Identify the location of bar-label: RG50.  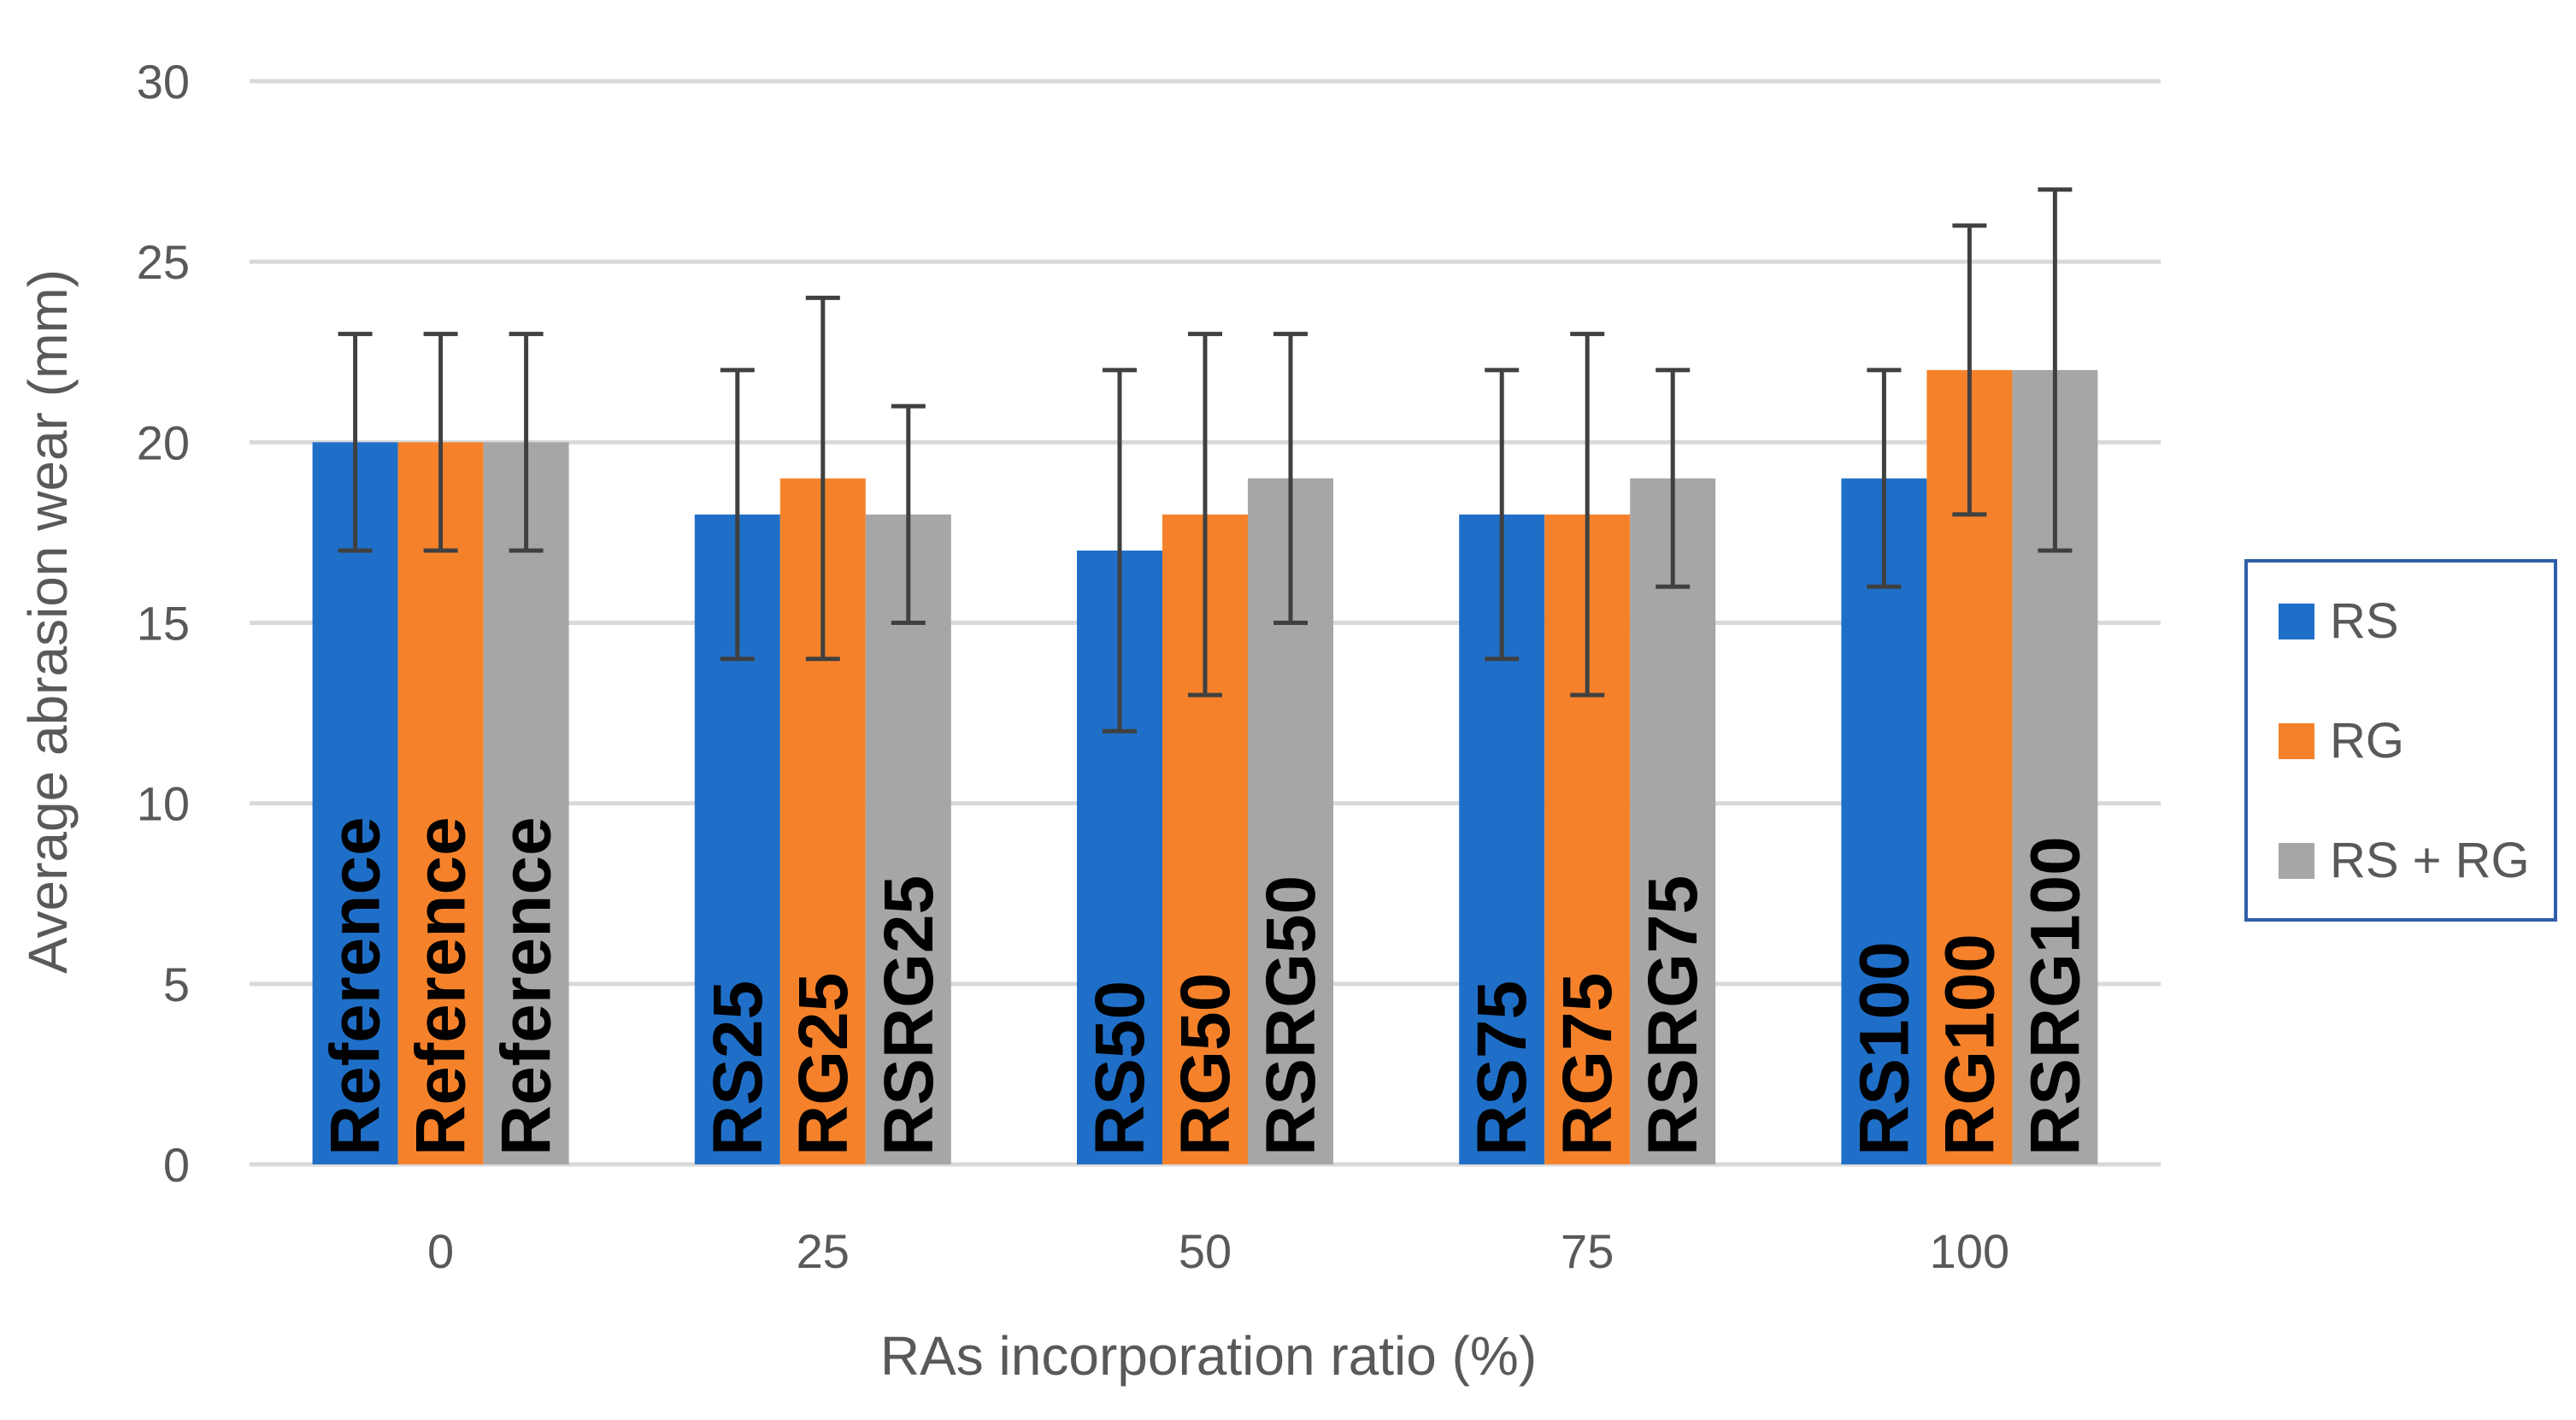
(1205, 1064).